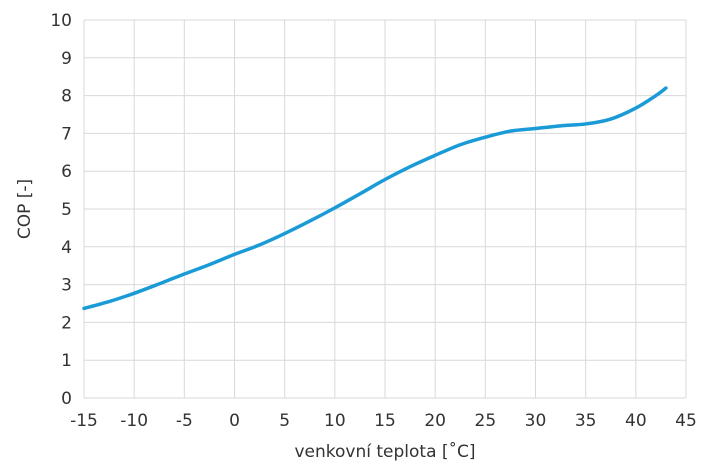 The image size is (716, 463). What do you see at coordinates (284, 421) in the screenshot?
I see `x-tick-label: 5` at bounding box center [284, 421].